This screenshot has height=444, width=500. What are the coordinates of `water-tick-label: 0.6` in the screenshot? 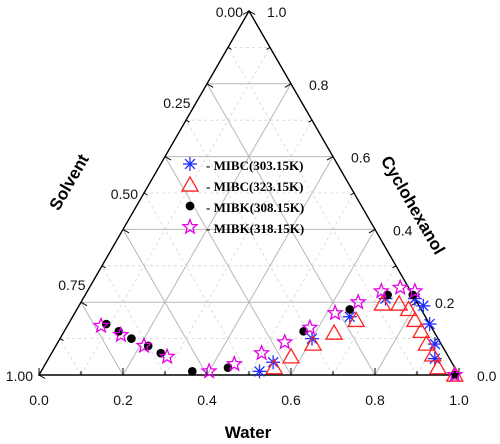 It's located at (291, 400).